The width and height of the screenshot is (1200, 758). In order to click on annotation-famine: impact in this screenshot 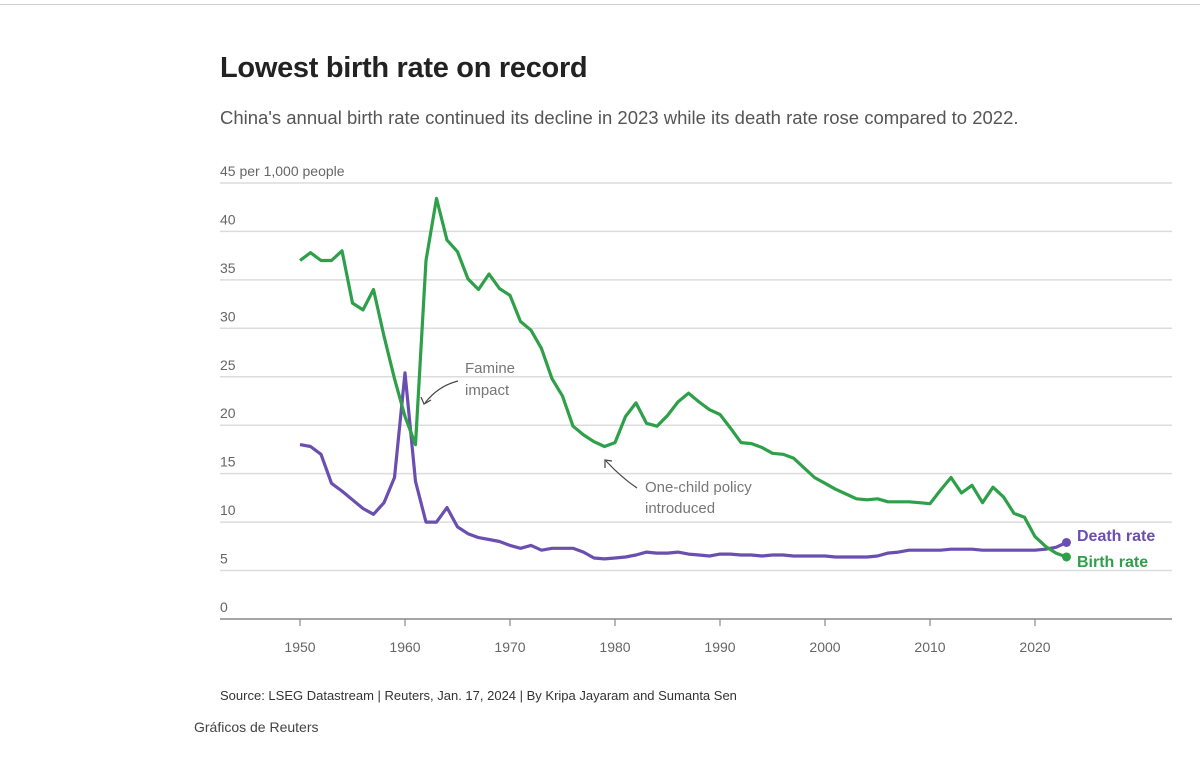, I will do `click(487, 390)`.